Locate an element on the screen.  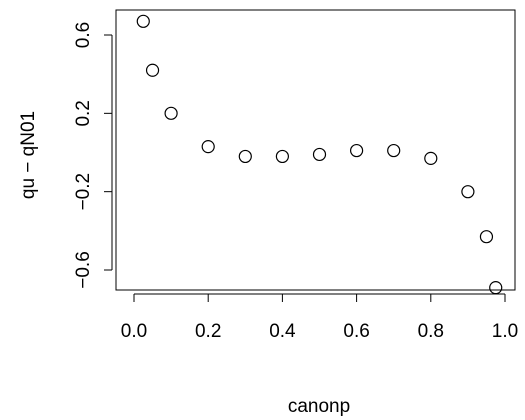
y-axis: −0.6 −0.2 0.2 0.6 is located at coordinates (93, 155).